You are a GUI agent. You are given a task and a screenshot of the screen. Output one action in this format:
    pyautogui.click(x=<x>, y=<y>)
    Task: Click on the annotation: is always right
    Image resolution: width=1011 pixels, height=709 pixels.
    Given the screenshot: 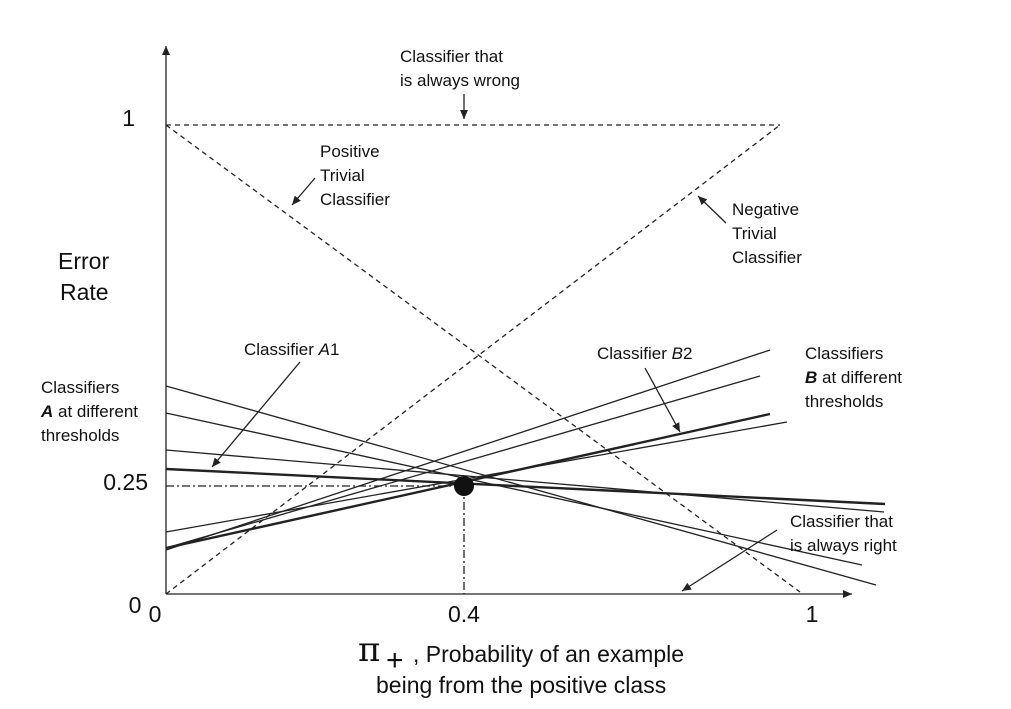 What is the action you would take?
    pyautogui.click(x=843, y=545)
    